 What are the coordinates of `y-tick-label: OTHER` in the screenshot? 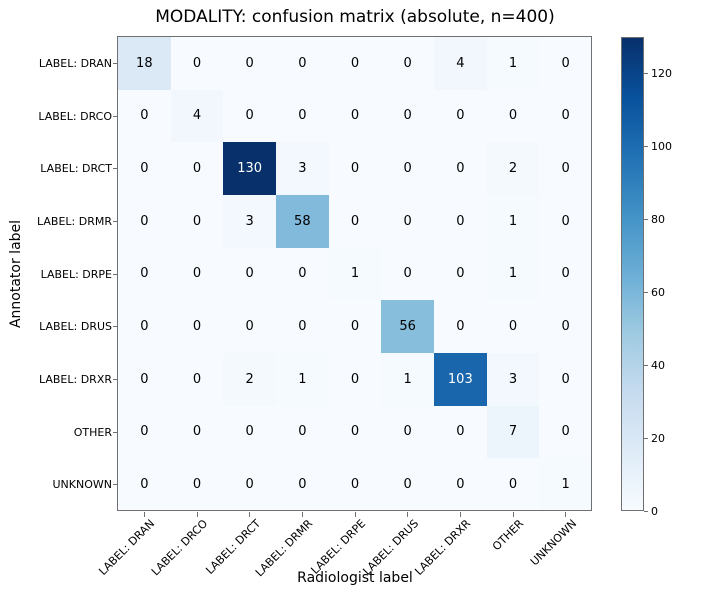 It's located at (92, 432).